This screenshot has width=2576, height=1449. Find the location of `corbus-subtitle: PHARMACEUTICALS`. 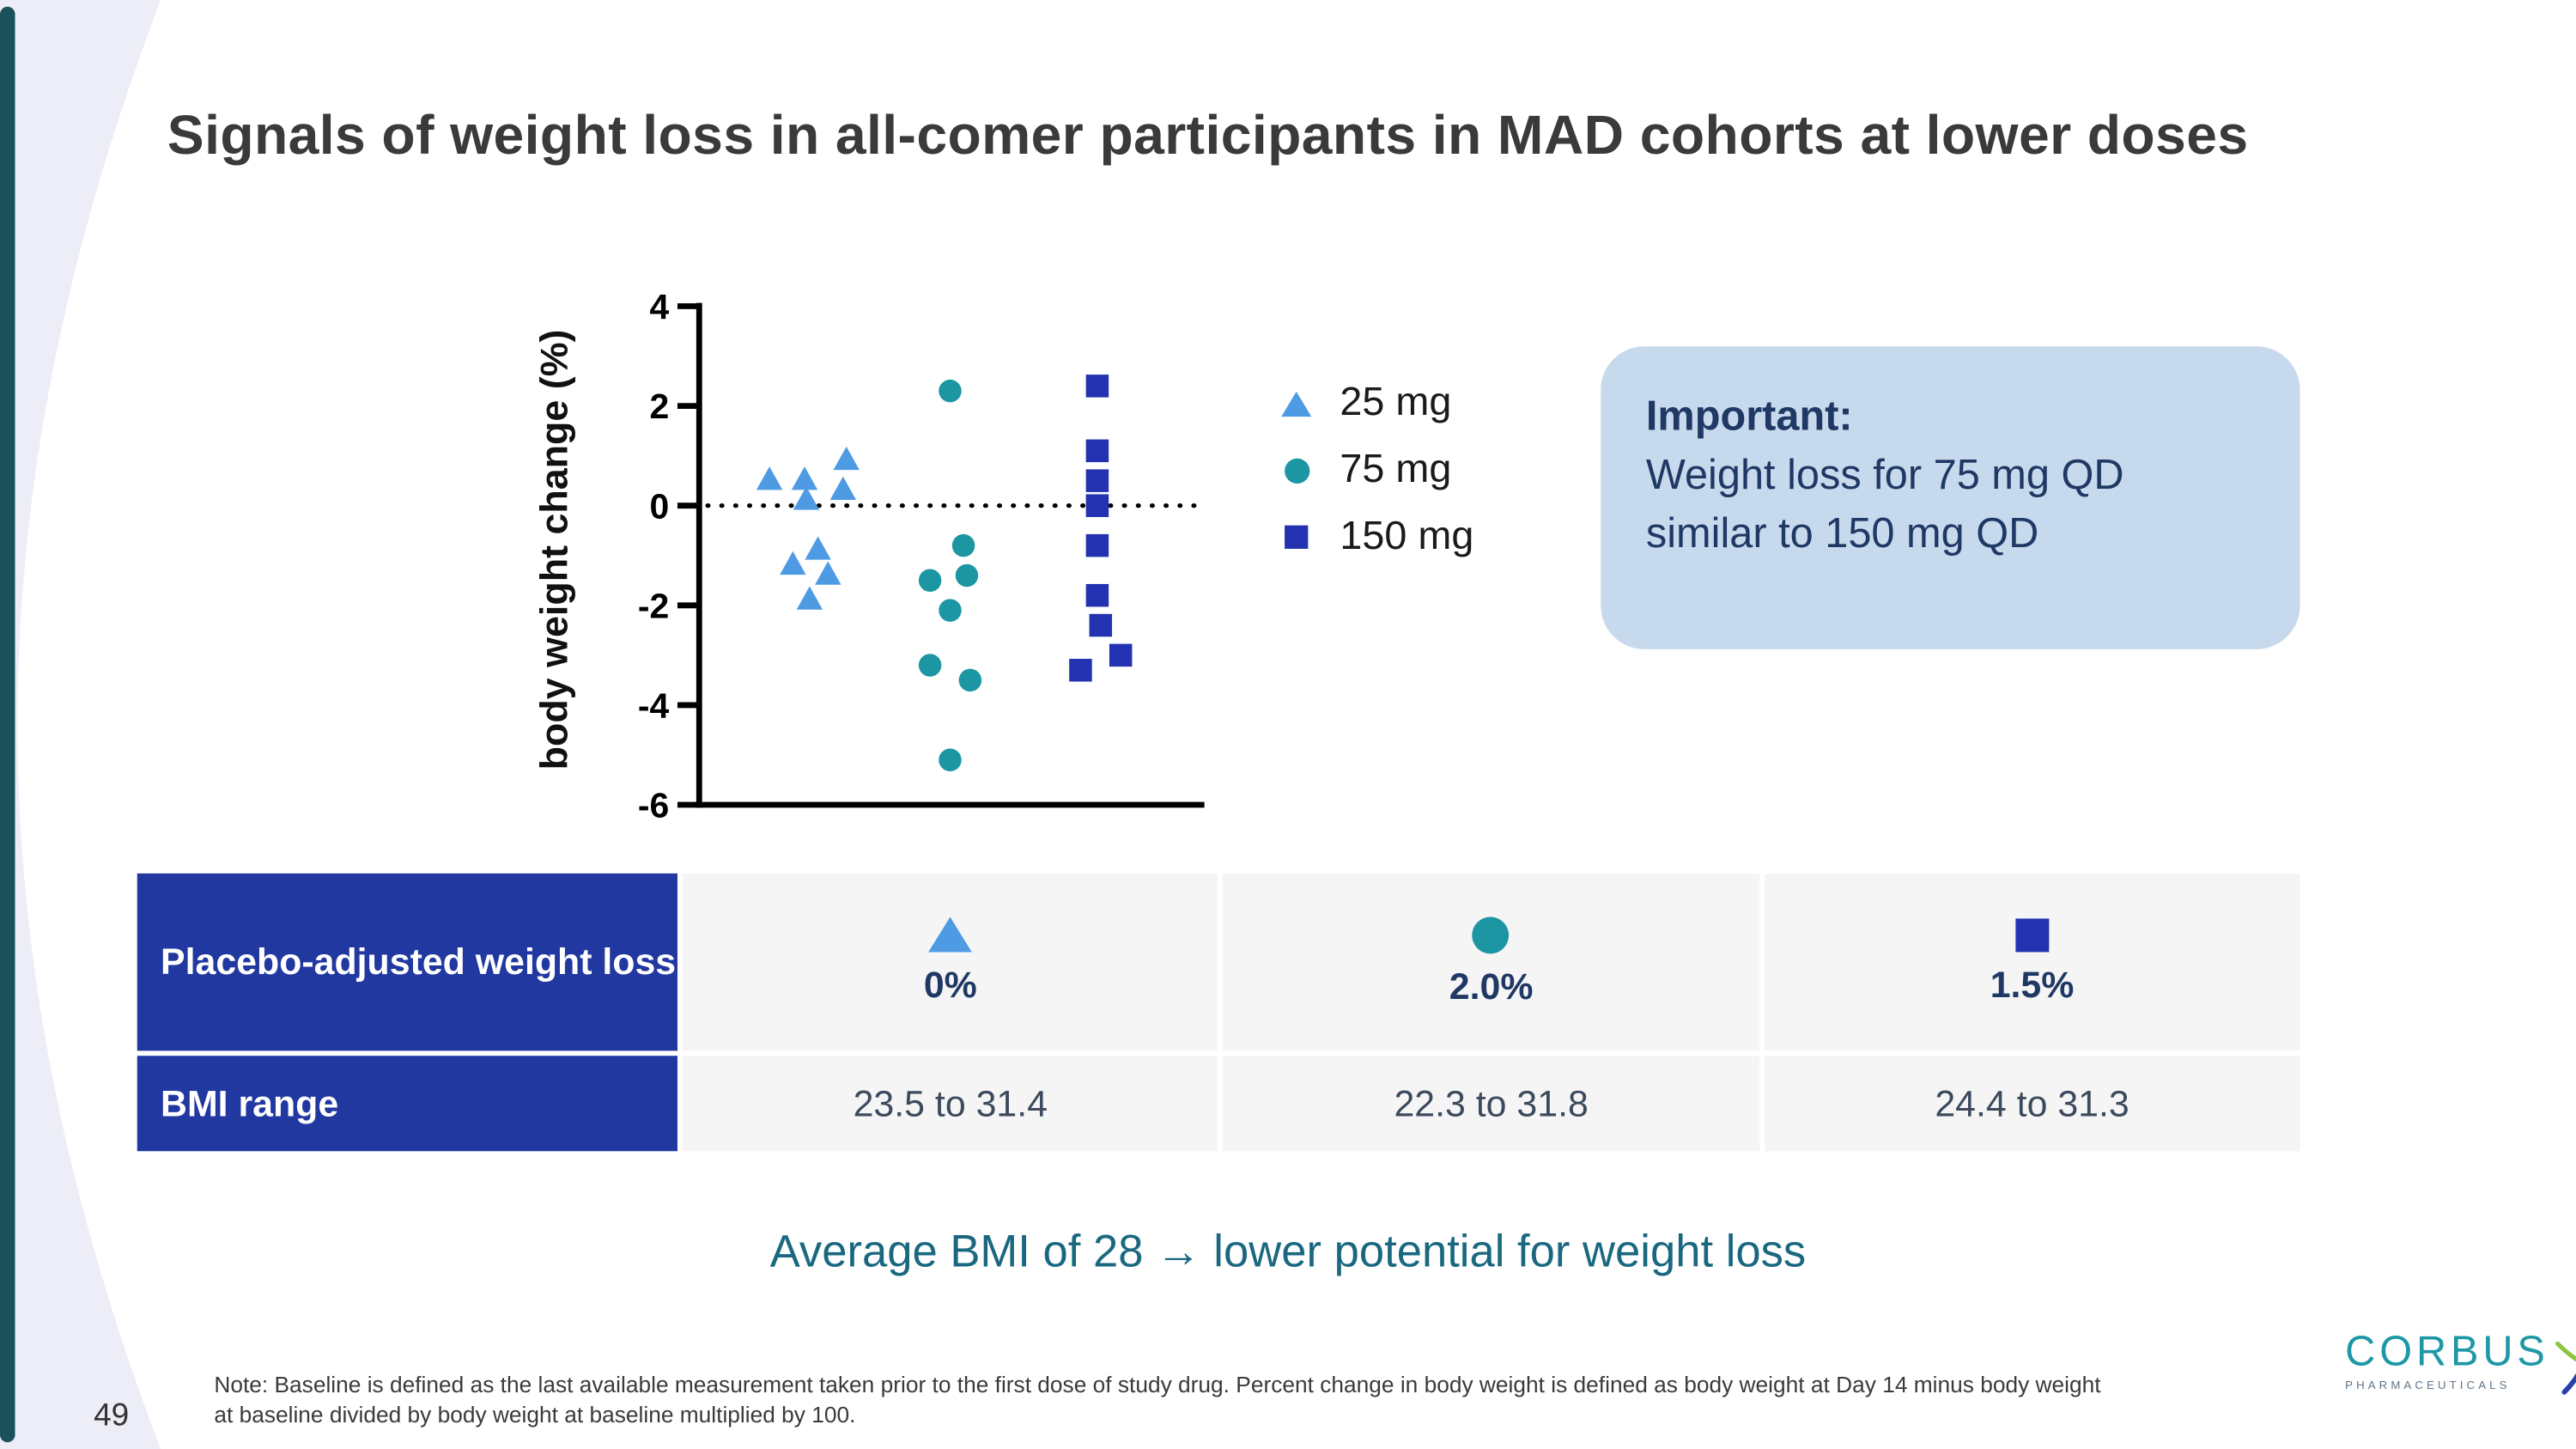

corbus-subtitle: PHARMACEUTICALS is located at coordinates (2428, 1386).